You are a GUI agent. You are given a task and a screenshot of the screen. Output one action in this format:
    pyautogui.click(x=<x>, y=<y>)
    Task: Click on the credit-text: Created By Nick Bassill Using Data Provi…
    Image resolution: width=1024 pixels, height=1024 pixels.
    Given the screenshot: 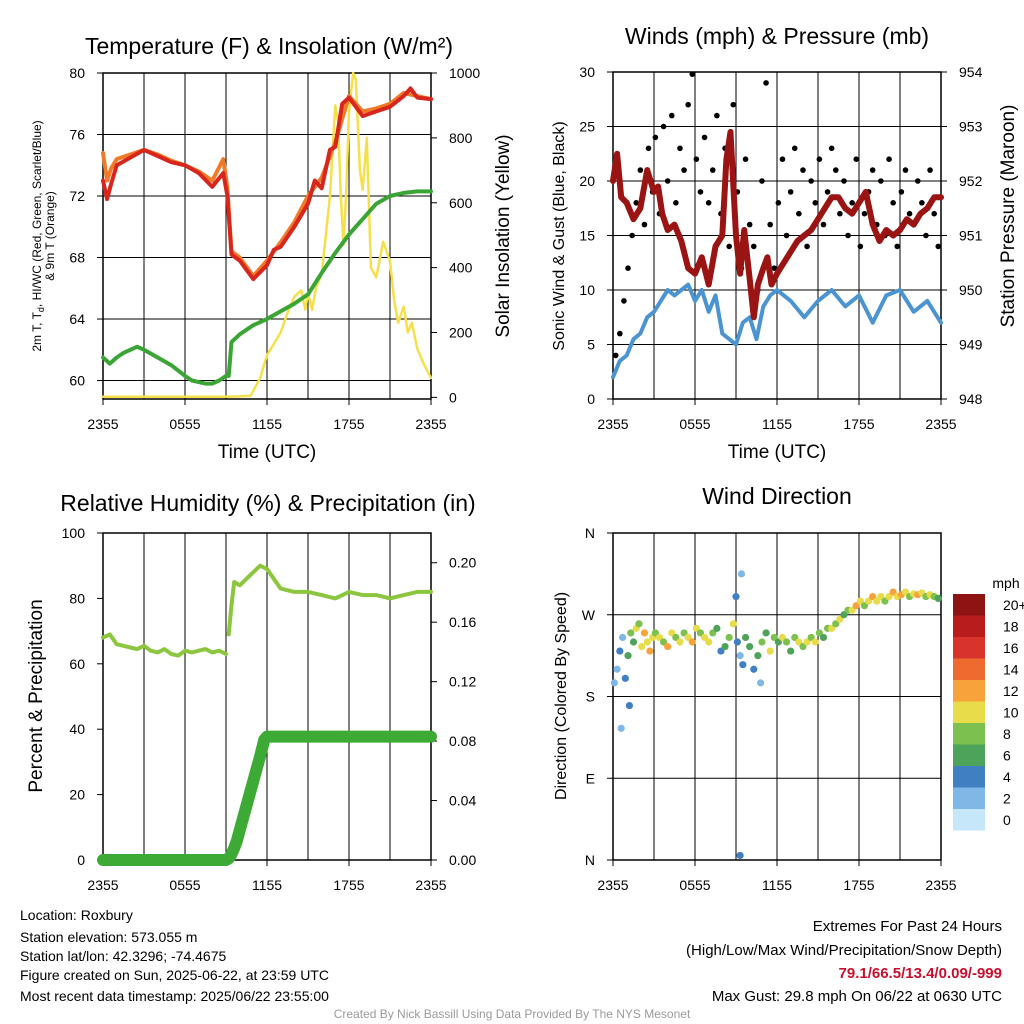 What is the action you would take?
    pyautogui.click(x=512, y=1014)
    